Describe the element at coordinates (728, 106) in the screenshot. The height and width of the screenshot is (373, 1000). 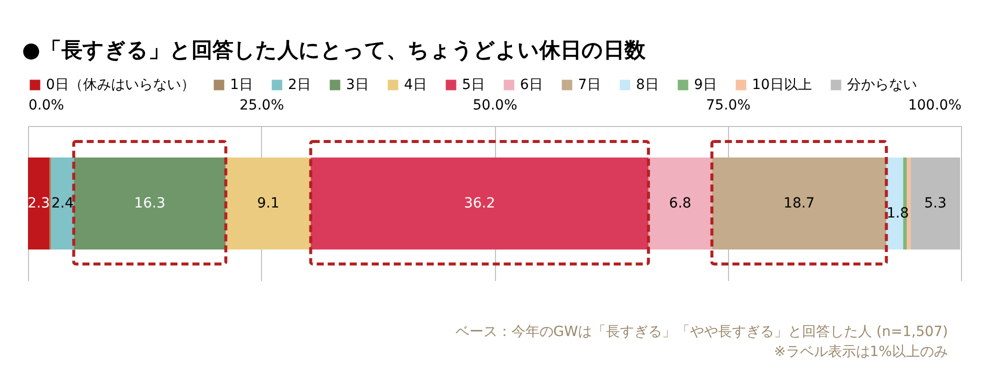
I see `x-tick-label: 75.0%` at that location.